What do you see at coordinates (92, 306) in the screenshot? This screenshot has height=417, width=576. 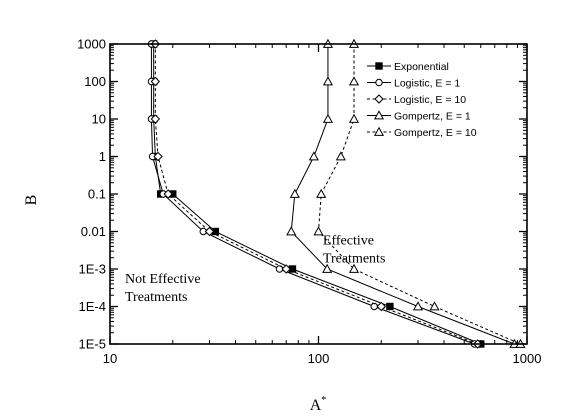 I see `y-tick-label: 1E-4` at bounding box center [92, 306].